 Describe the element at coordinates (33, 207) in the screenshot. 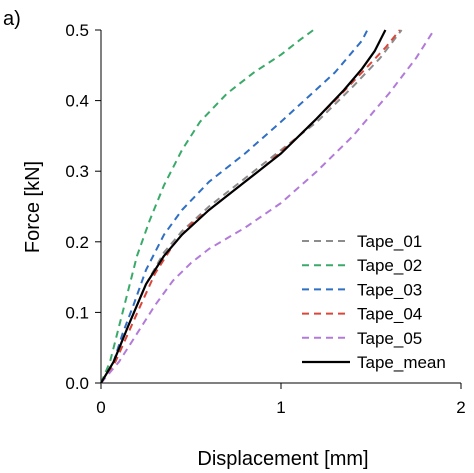

I see `y-axis-label: Force [kN]` at that location.